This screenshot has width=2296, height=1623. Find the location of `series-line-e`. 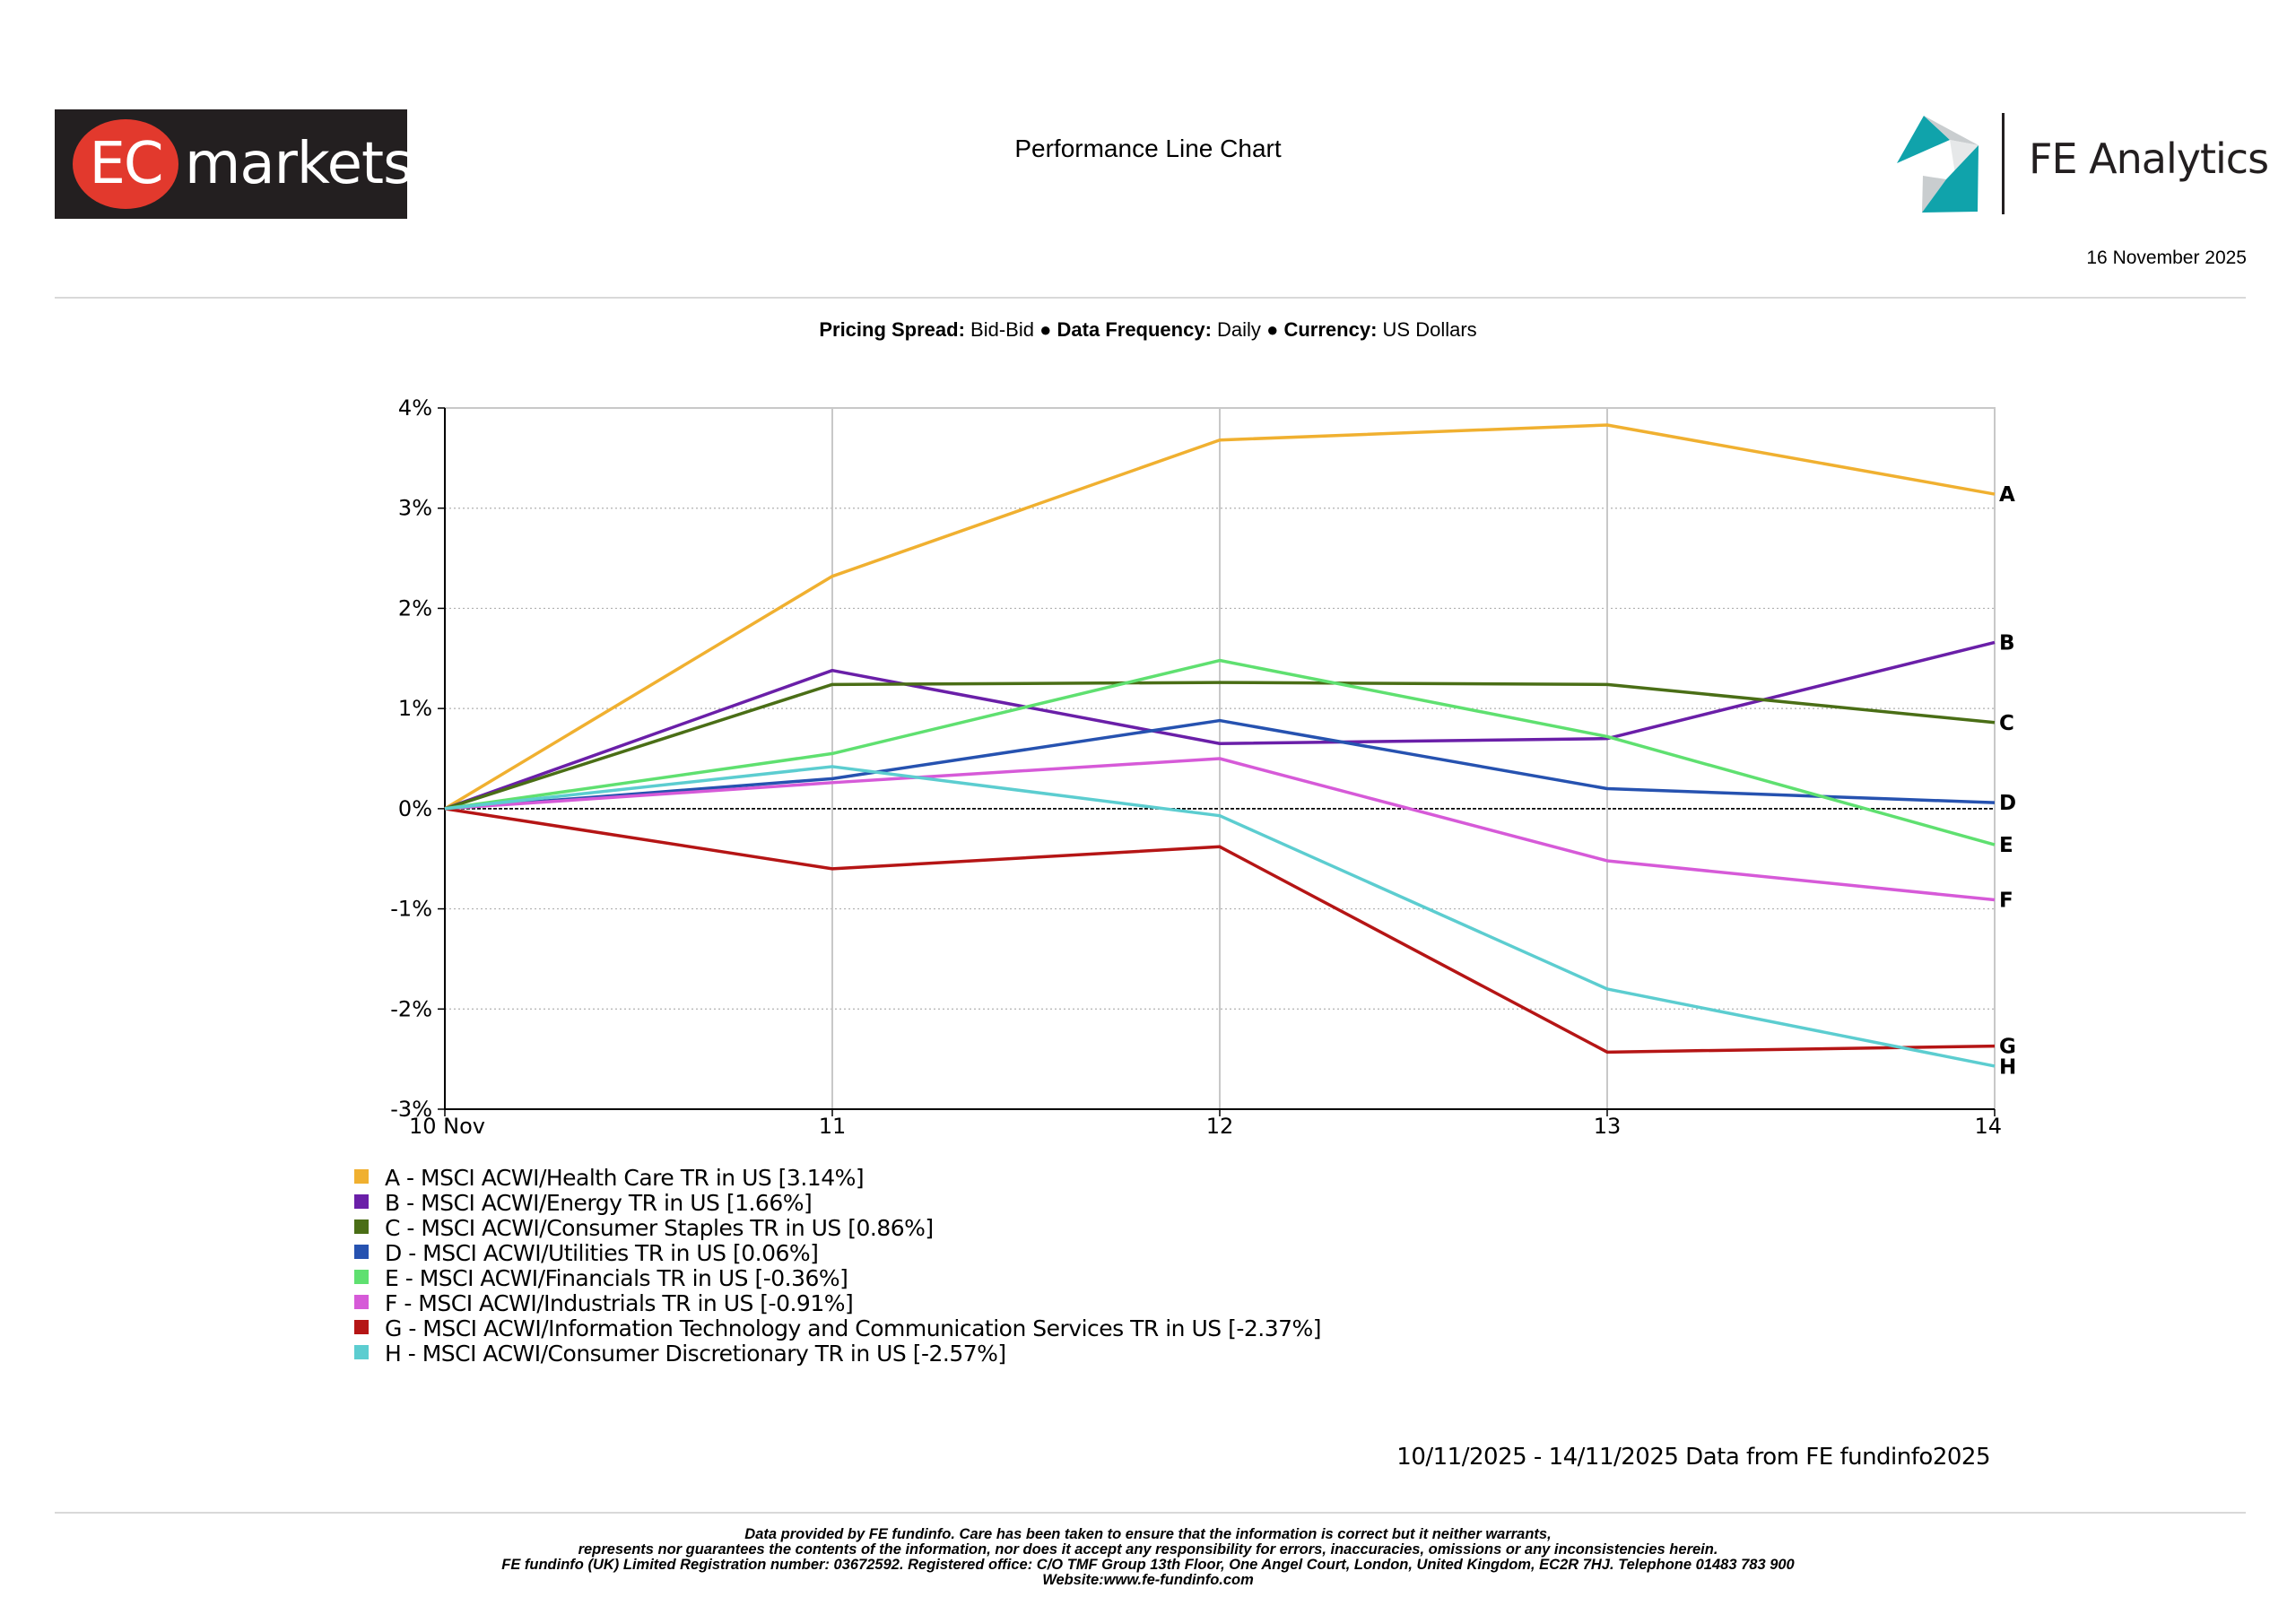

series-line-e is located at coordinates (1220, 752).